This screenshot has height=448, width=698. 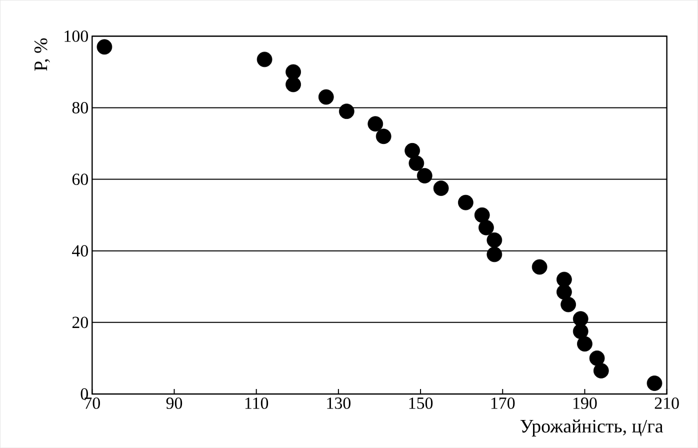 I want to click on x-tick-label: 130, so click(x=338, y=403).